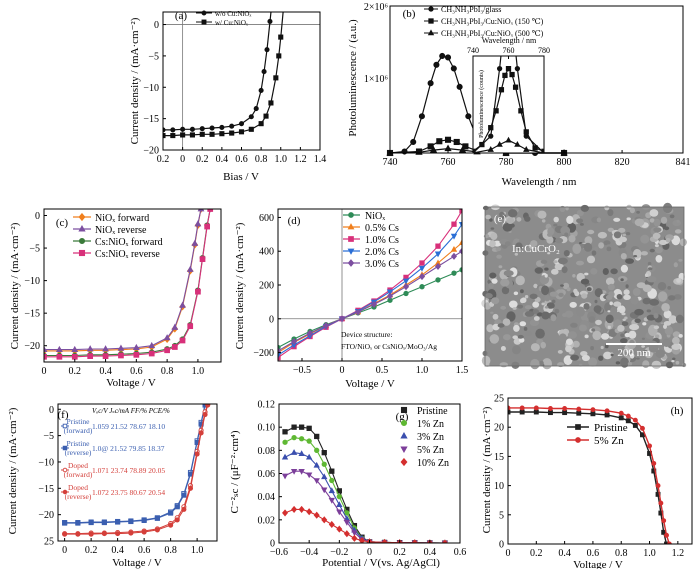  Describe the element at coordinates (136, 371) in the screenshot. I see `x-tick-label: 0.6` at that location.